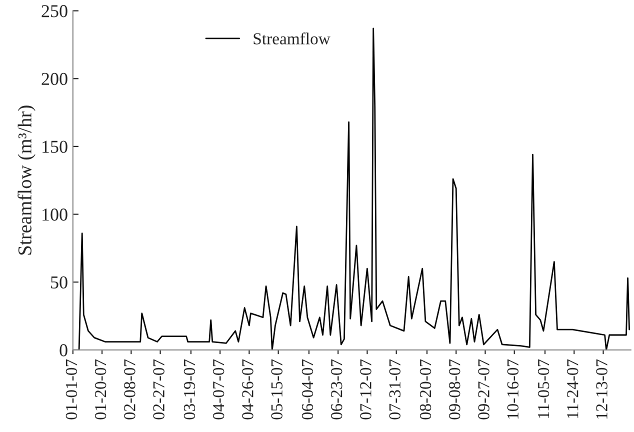  Describe the element at coordinates (27, 180) in the screenshot. I see `y-axis-title: Streamflow (m³/hr)` at that location.